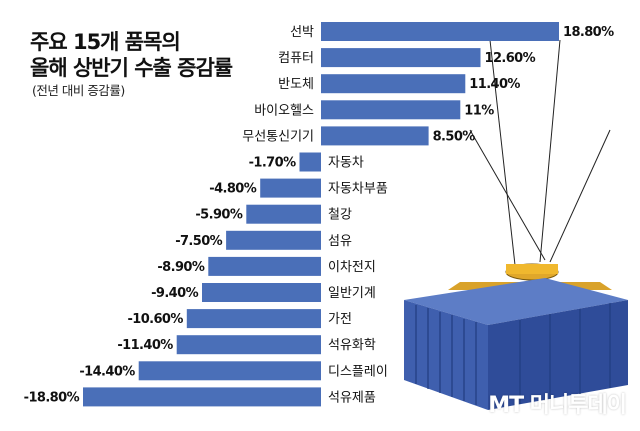 Image resolution: width=640 pixels, height=431 pixels. I want to click on value-label-10: -8.90%, so click(180, 267).